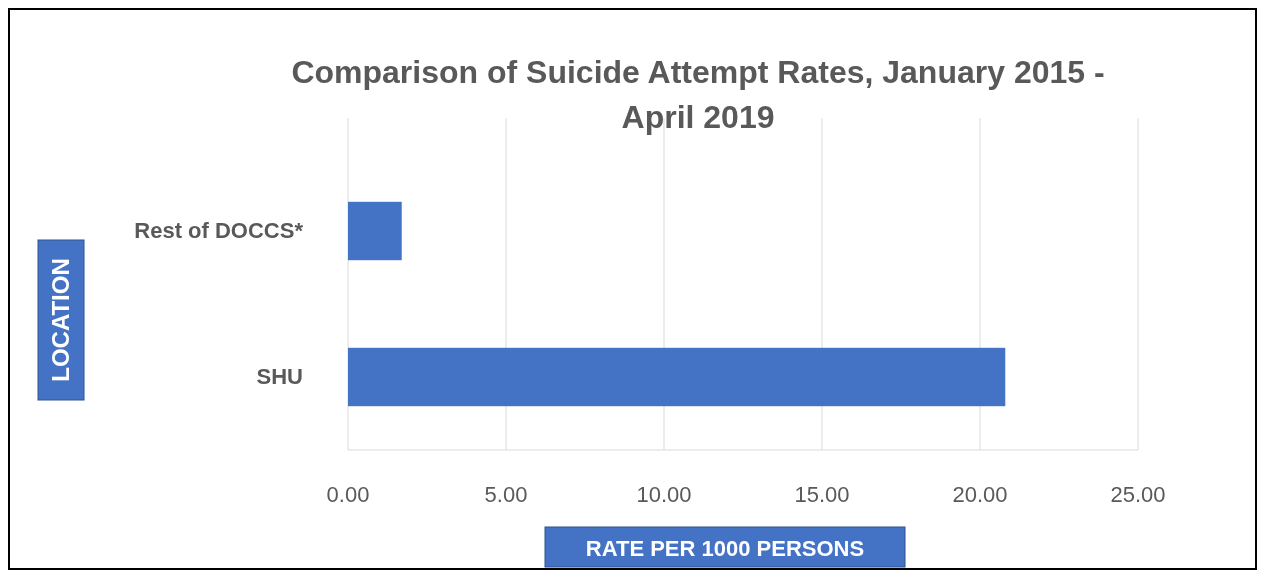 The height and width of the screenshot is (578, 1265). What do you see at coordinates (1138, 494) in the screenshot?
I see `x-tick-label: 25.00` at bounding box center [1138, 494].